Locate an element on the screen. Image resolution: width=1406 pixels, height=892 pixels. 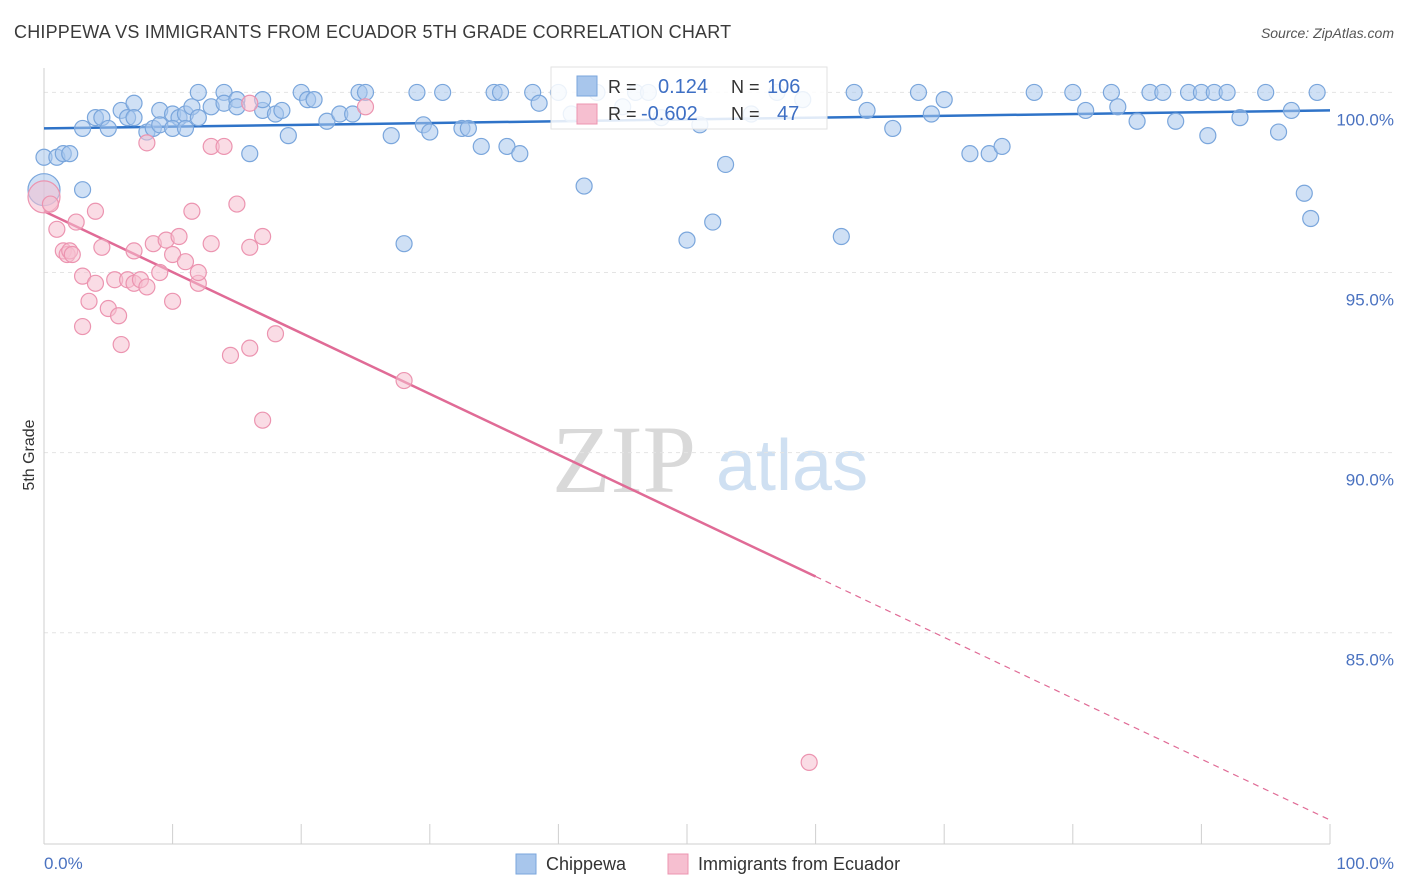
stats-swatch-ecuador is located at coordinates (587, 114).